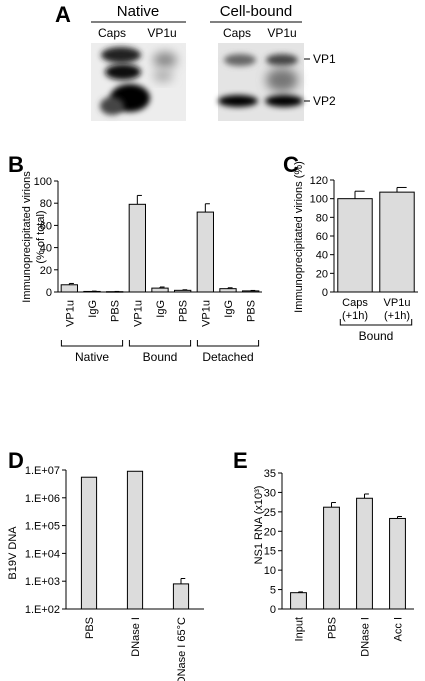 The width and height of the screenshot is (425, 681). I want to click on chart-e-ytick-label: 0, so click(273, 610).